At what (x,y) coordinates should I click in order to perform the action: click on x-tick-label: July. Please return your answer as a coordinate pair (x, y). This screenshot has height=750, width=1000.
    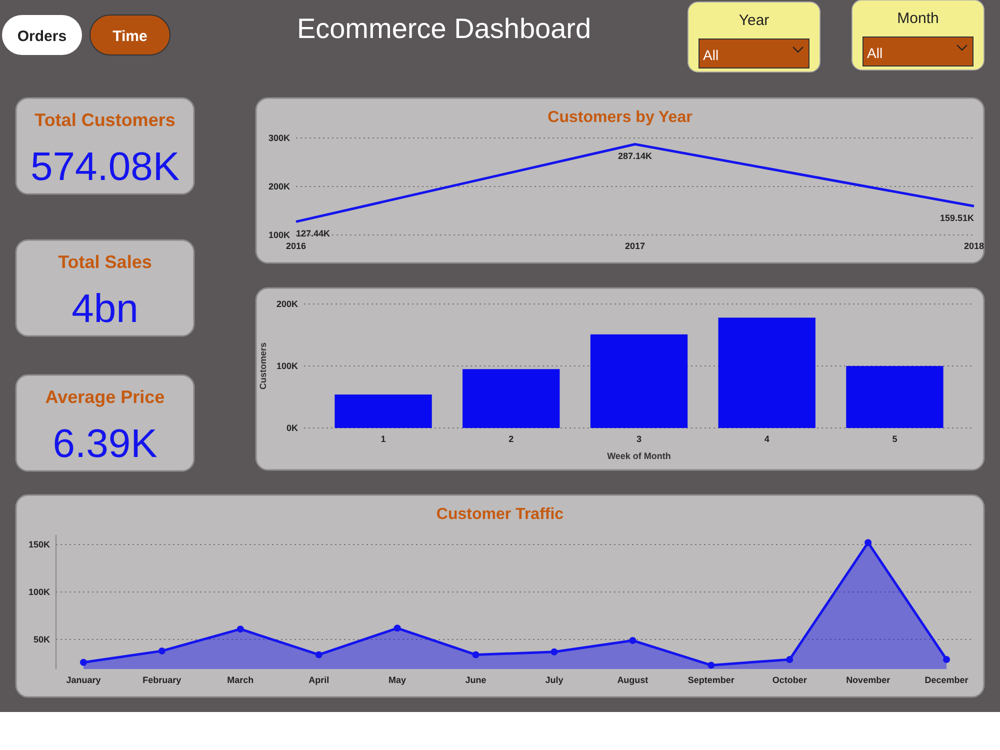
    Looking at the image, I should click on (554, 680).